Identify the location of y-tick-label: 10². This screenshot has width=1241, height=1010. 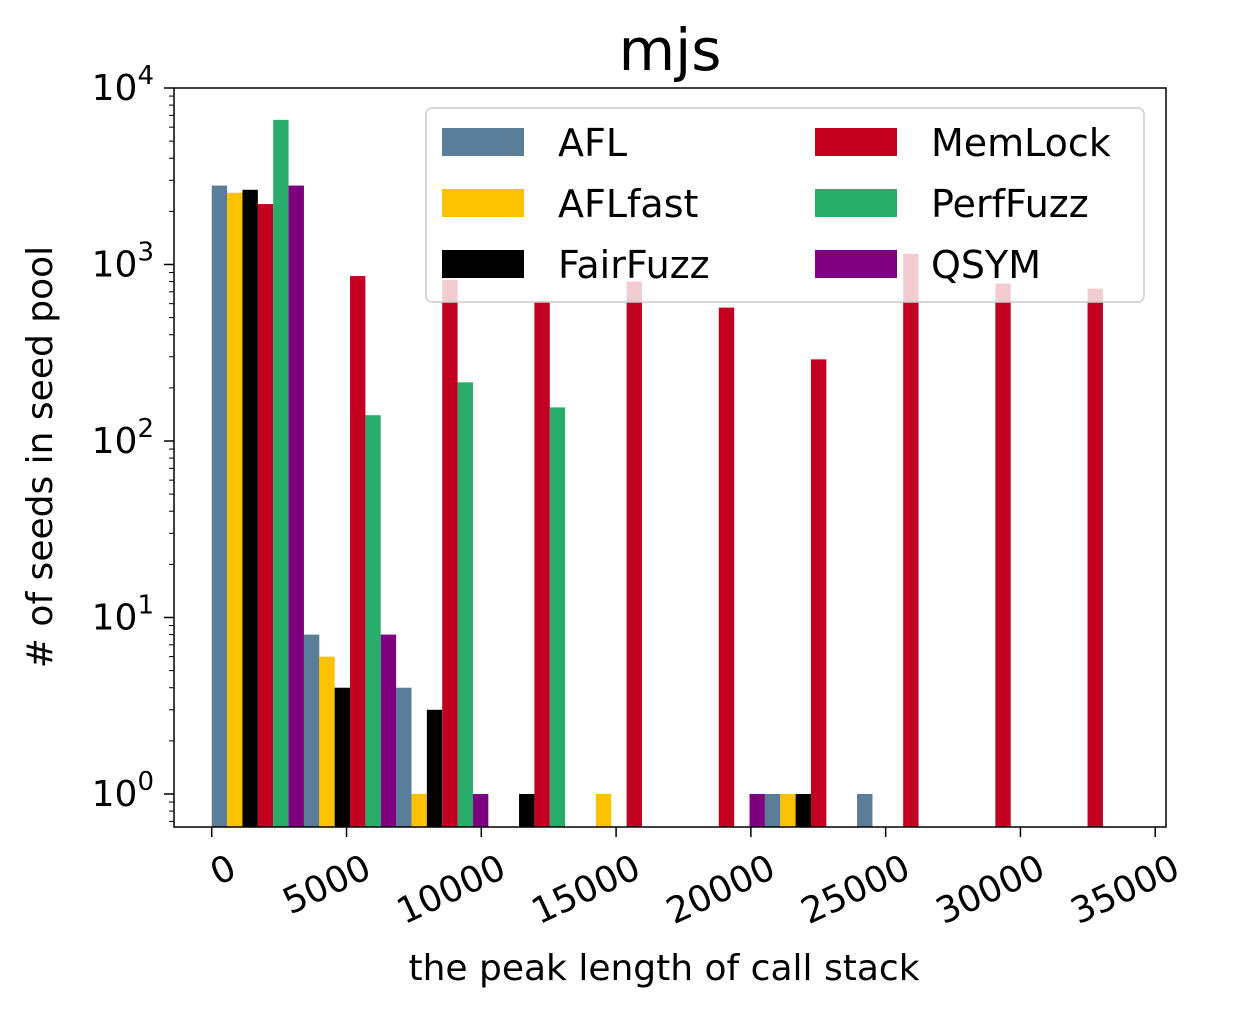
(123, 438).